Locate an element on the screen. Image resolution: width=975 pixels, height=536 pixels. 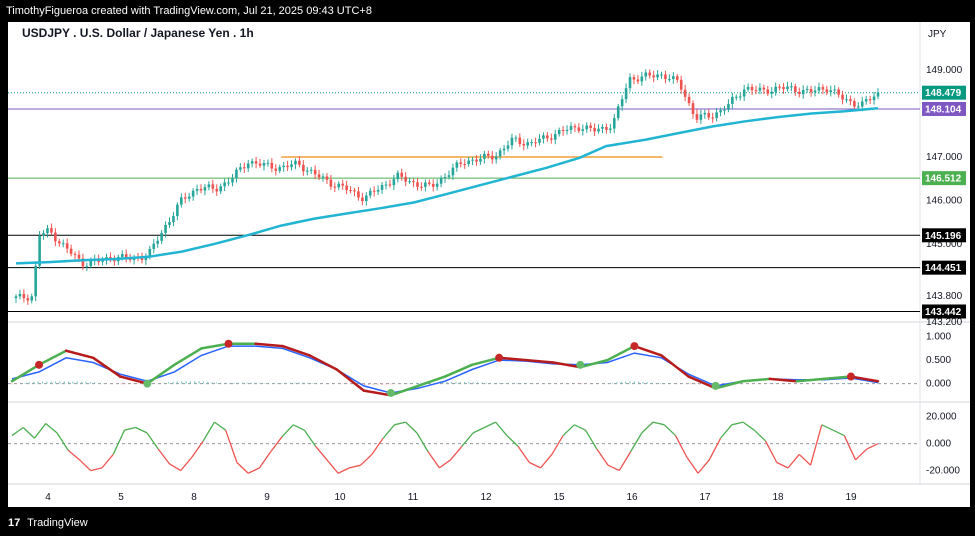
time-tick-label: 9 is located at coordinates (267, 497).